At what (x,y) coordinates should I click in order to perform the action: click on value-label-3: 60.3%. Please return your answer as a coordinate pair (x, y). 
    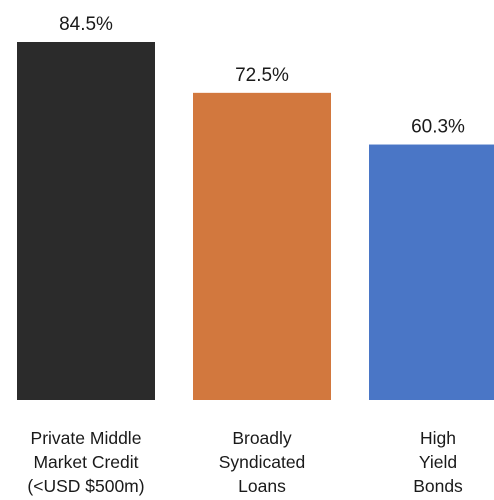
    Looking at the image, I should click on (438, 127).